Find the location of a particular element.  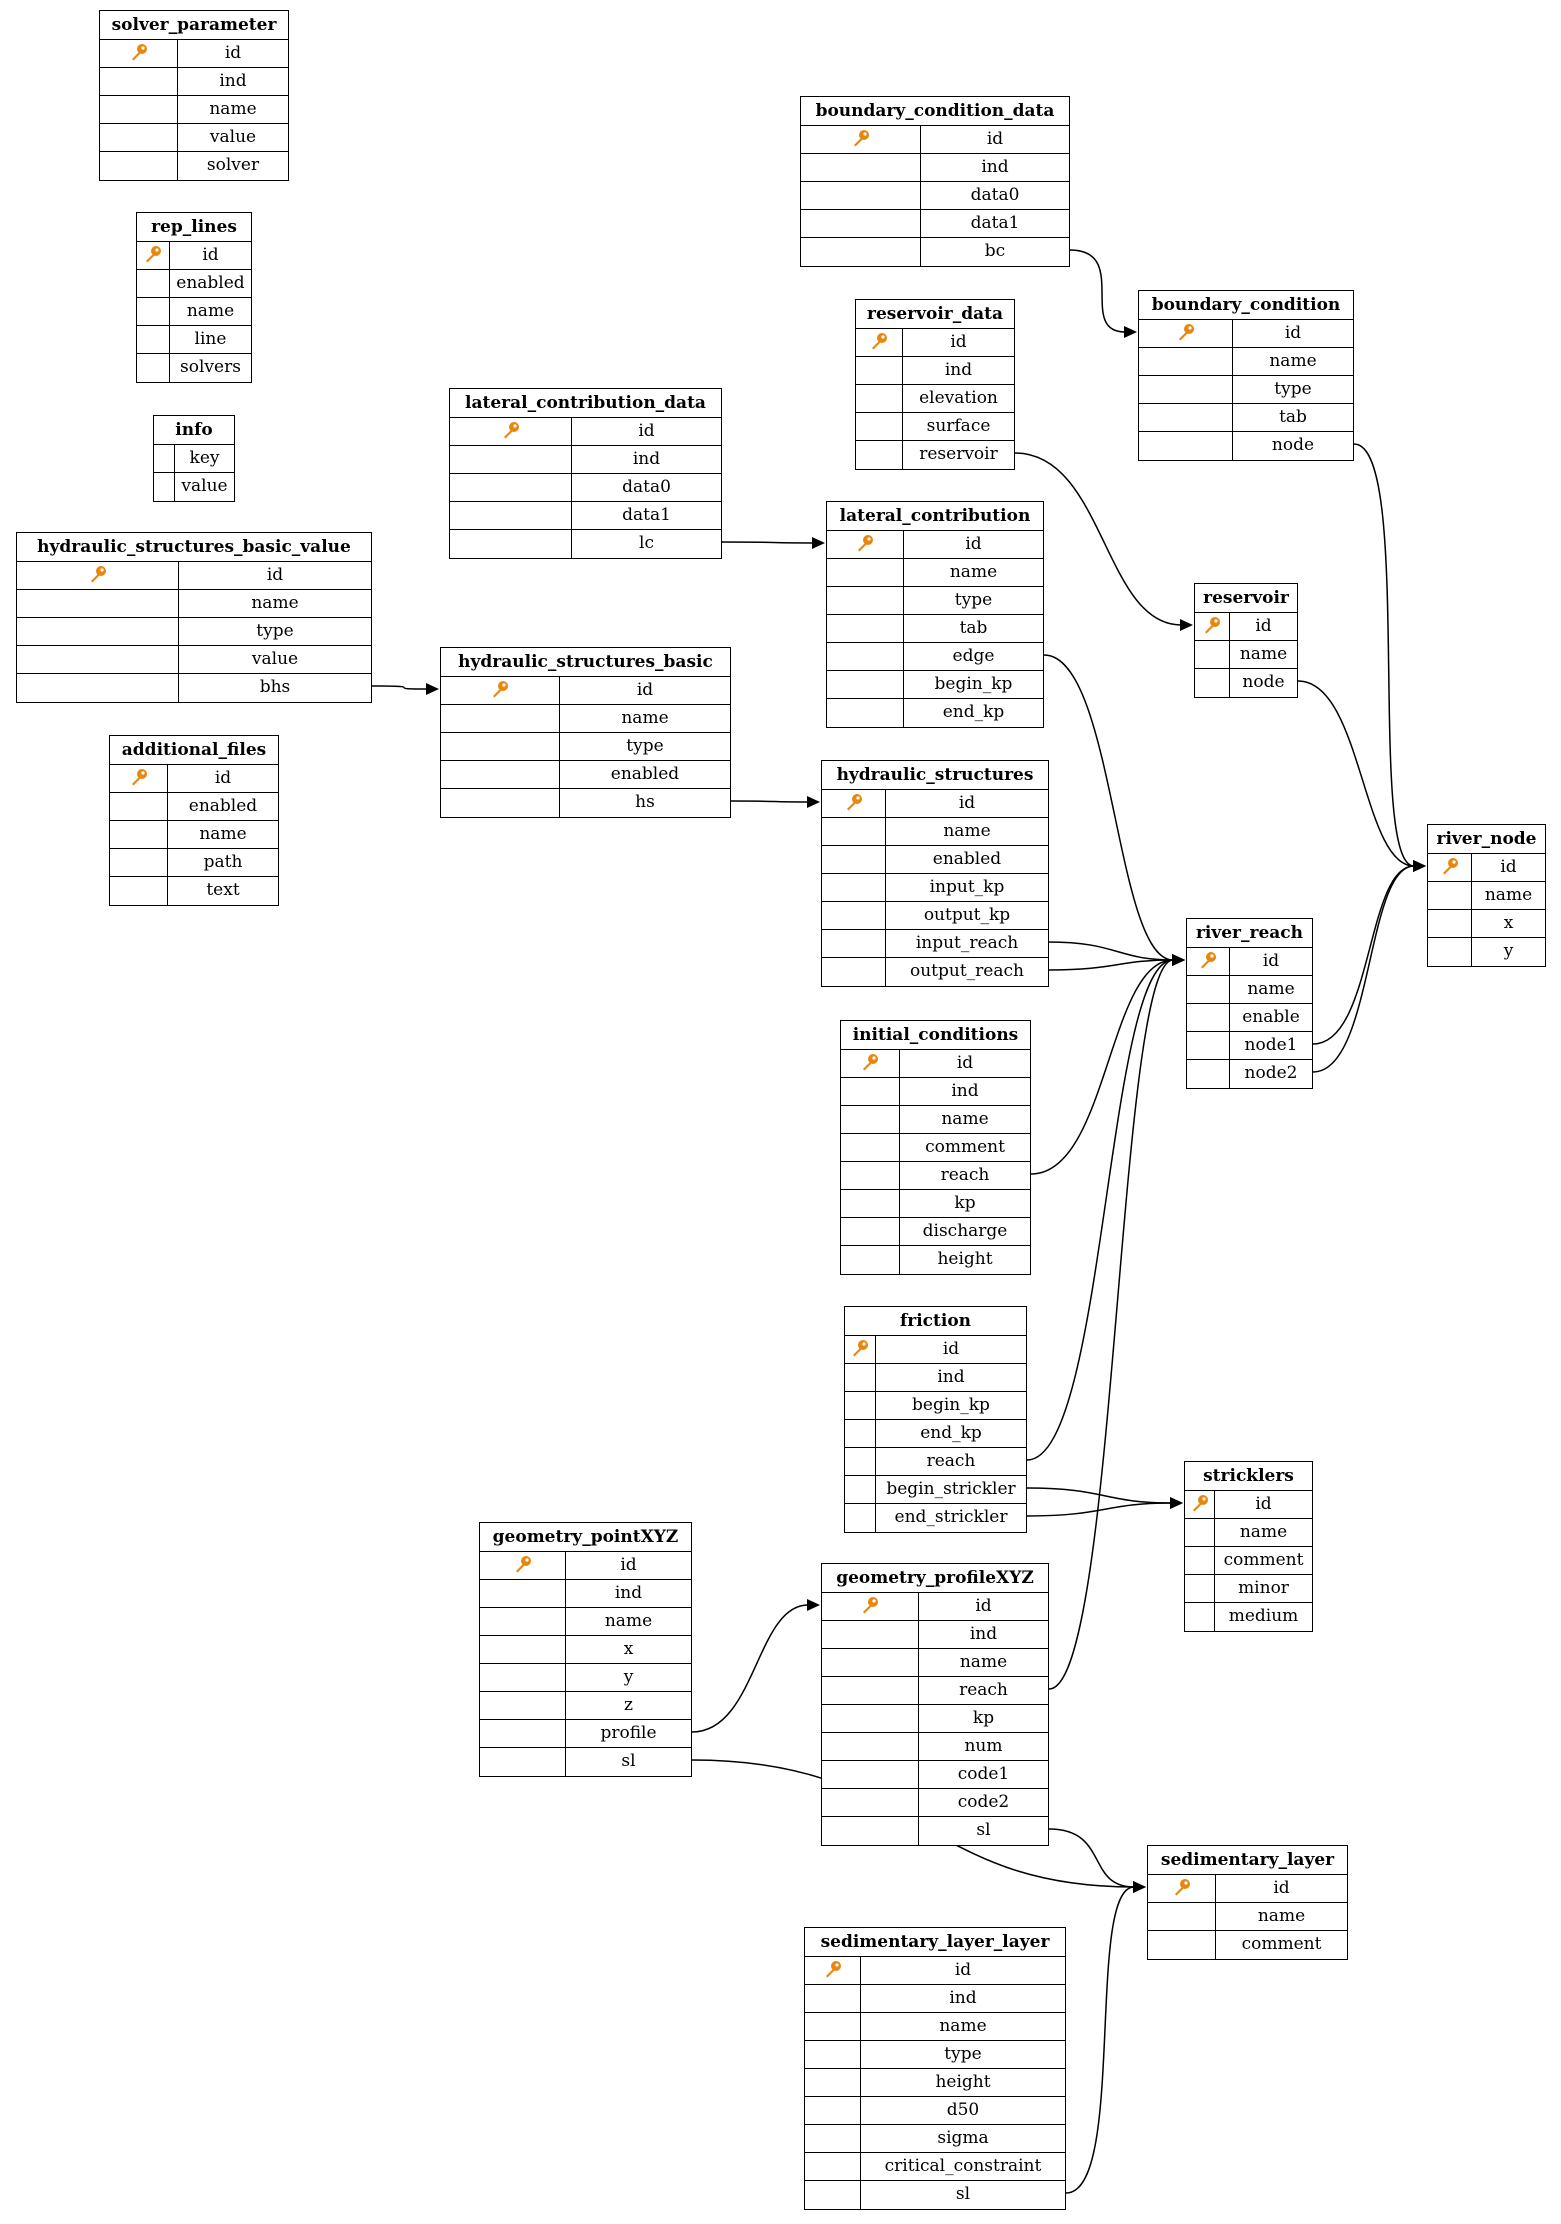

table-row: bc is located at coordinates (935, 252).